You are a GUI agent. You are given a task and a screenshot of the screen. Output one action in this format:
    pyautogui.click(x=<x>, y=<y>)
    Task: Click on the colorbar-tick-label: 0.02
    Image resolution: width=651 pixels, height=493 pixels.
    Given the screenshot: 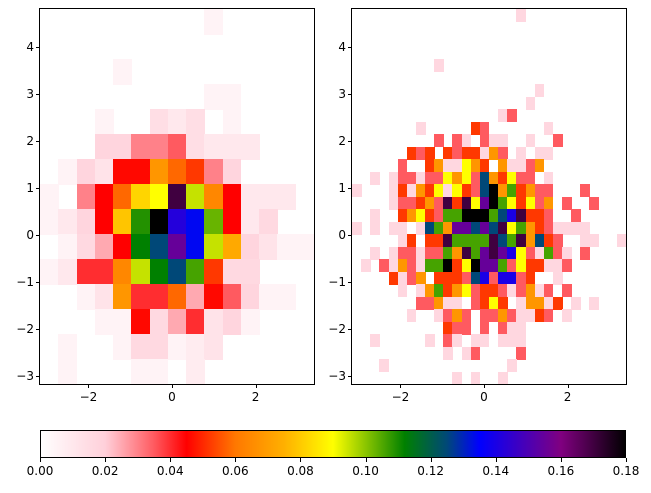 What is the action you would take?
    pyautogui.click(x=105, y=471)
    